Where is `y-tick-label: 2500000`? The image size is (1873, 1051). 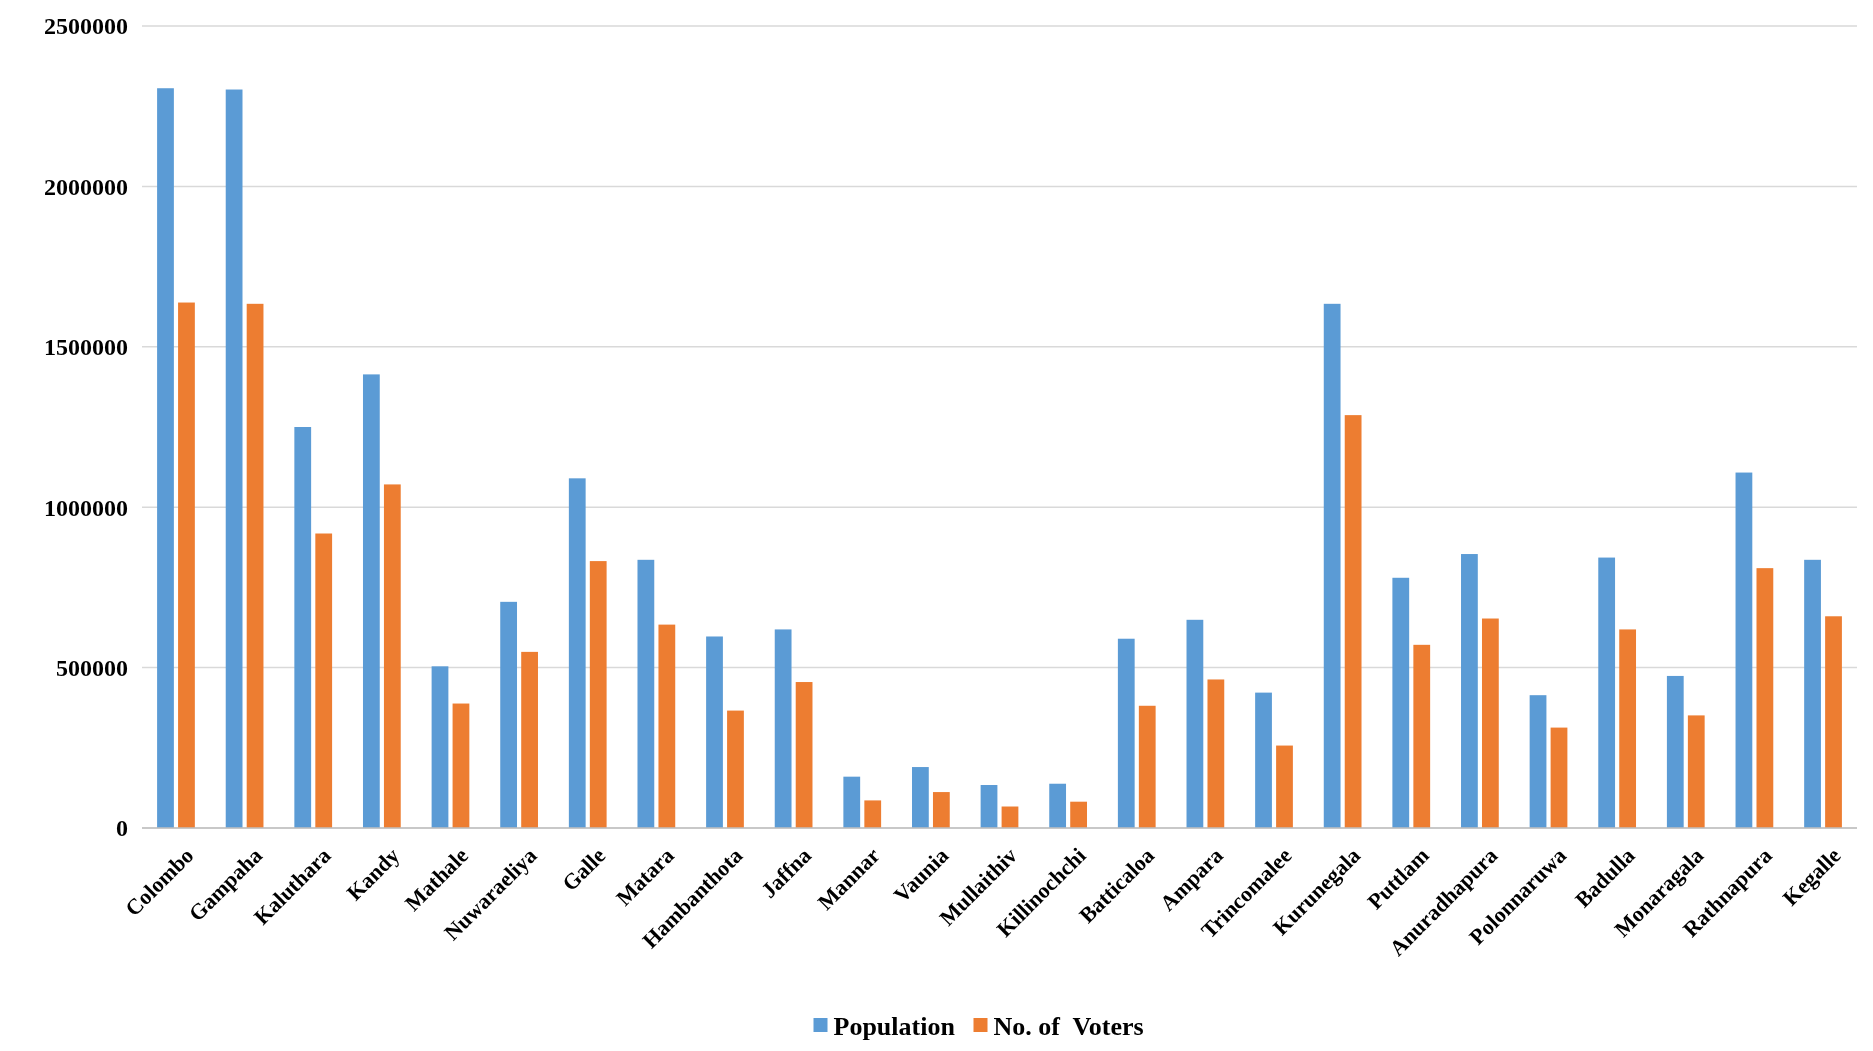
y-tick-label: 2500000 is located at coordinates (86, 26).